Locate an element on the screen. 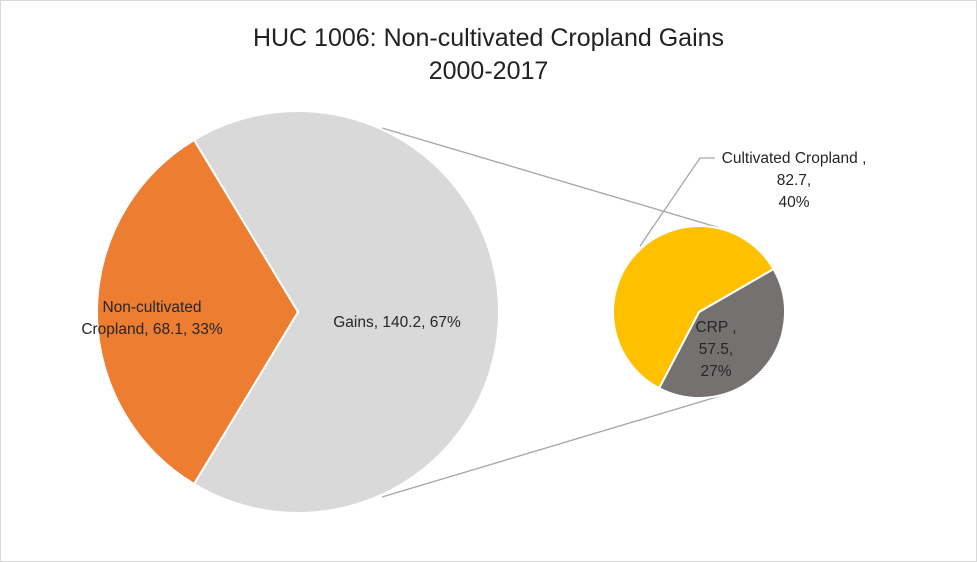 This screenshot has width=977, height=562. data-label-gains: Gains, 140.2, 67% is located at coordinates (397, 322).